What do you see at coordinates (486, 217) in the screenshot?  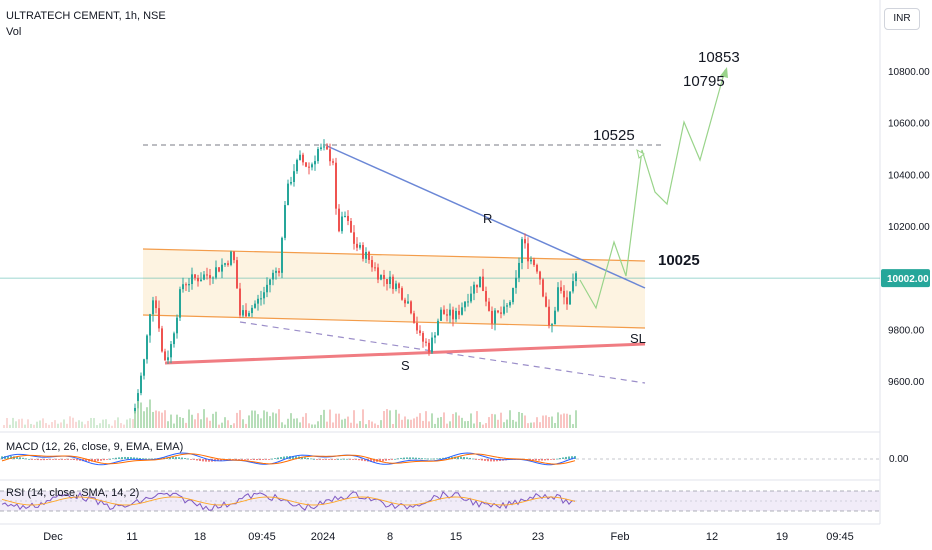 I see `resistance-line` at bounding box center [486, 217].